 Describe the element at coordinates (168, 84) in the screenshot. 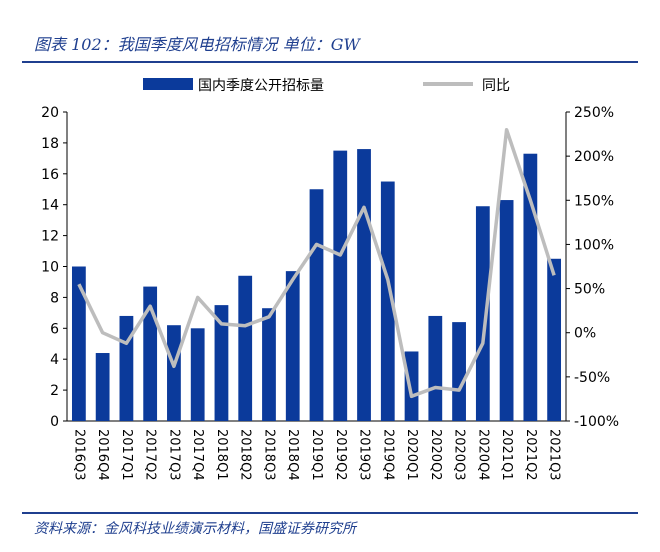

I see `legend-bar-swatch` at that location.